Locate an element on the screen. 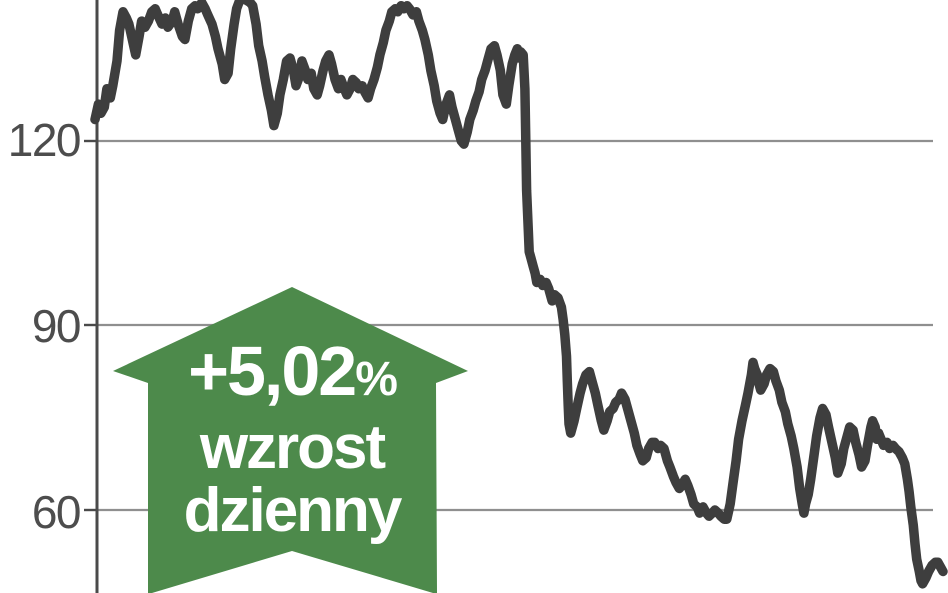 This screenshot has height=593, width=948. y-label-90: 90 is located at coordinates (56, 326).